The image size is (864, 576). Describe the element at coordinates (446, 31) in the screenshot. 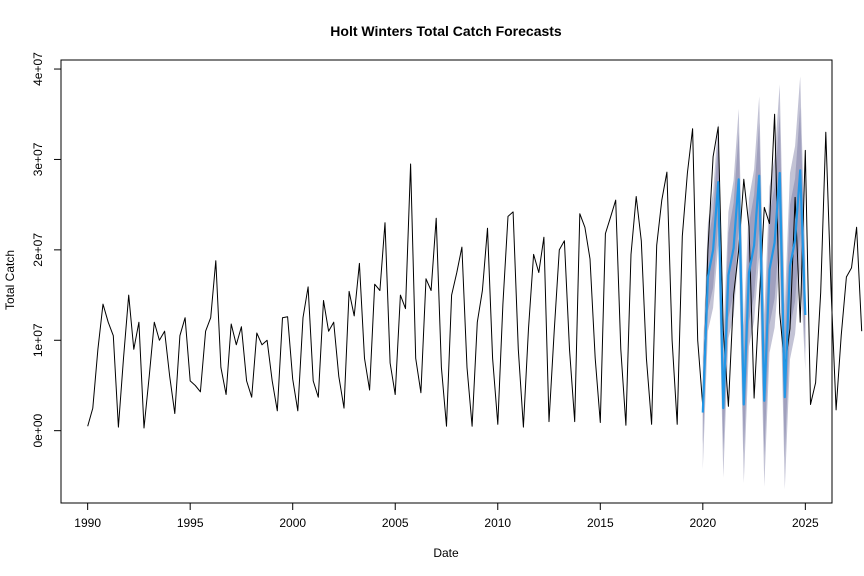

I see `chart-title: Holt Winters Total Catch Forecasts` at that location.